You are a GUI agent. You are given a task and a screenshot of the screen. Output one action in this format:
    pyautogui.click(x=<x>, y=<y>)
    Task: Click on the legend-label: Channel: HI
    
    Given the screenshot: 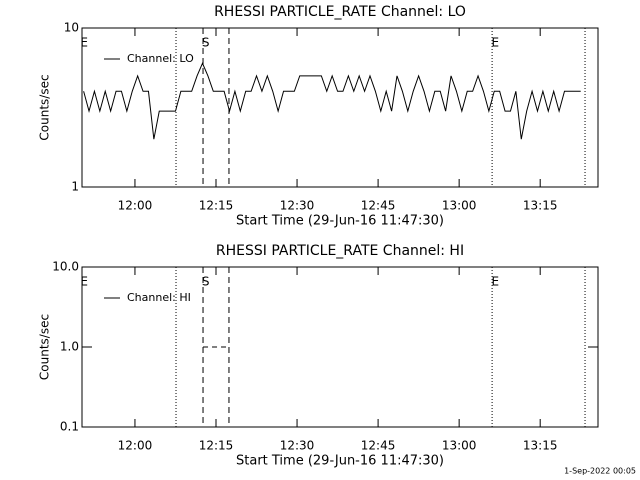 What is the action you would take?
    pyautogui.click(x=159, y=297)
    